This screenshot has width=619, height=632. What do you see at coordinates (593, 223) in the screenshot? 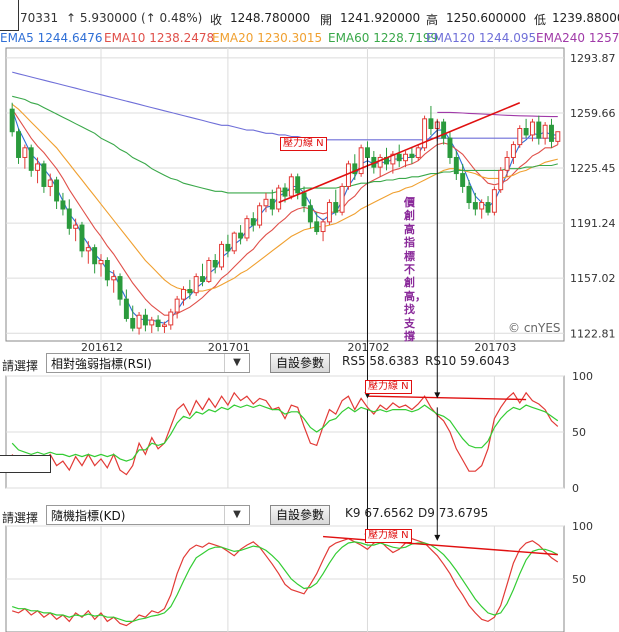
I see `y-tick-label: 1191.24` at bounding box center [593, 223].